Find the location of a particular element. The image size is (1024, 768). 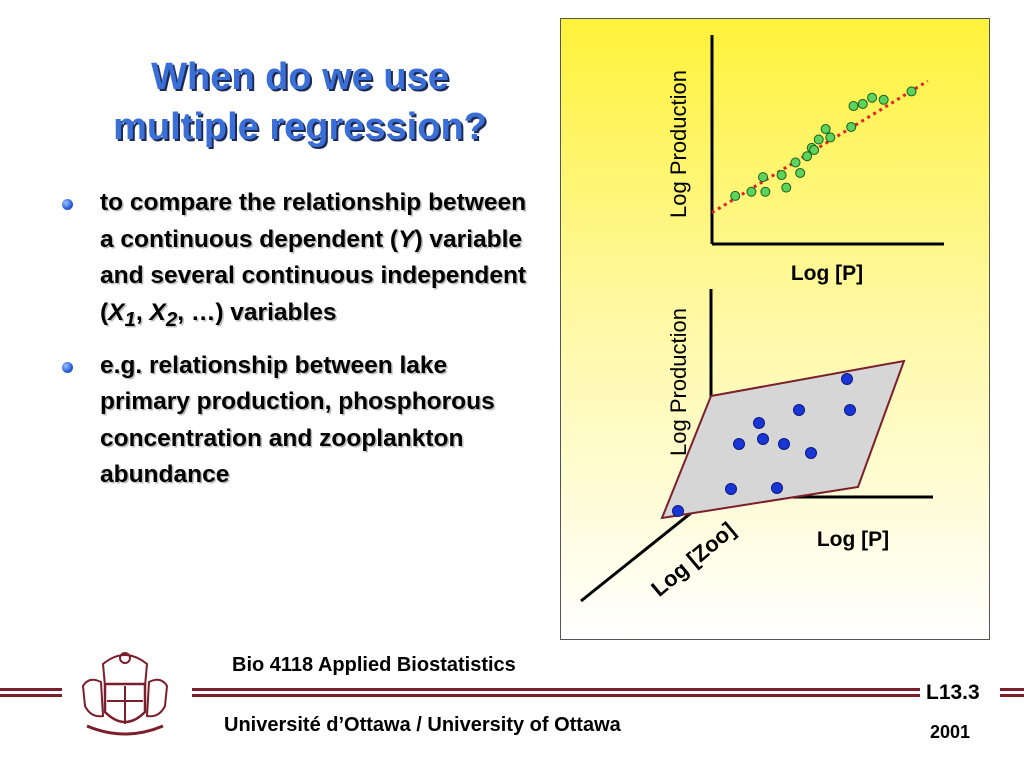

fit-line is located at coordinates (820, 146).